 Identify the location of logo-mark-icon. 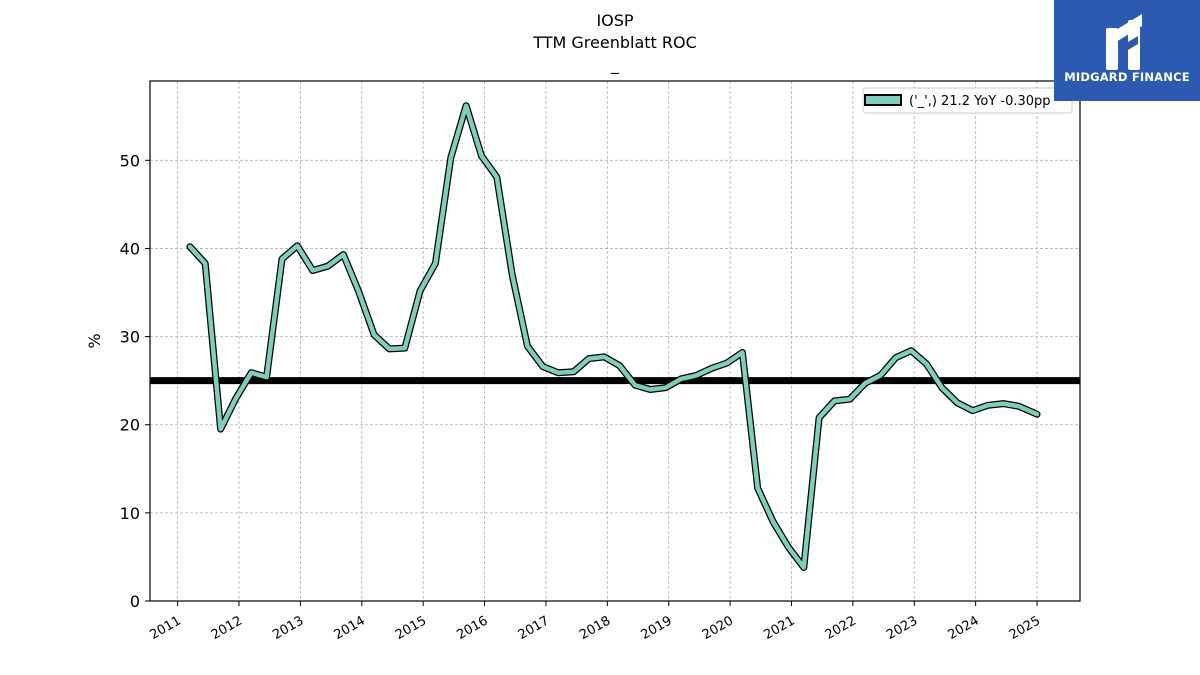
(1124, 42).